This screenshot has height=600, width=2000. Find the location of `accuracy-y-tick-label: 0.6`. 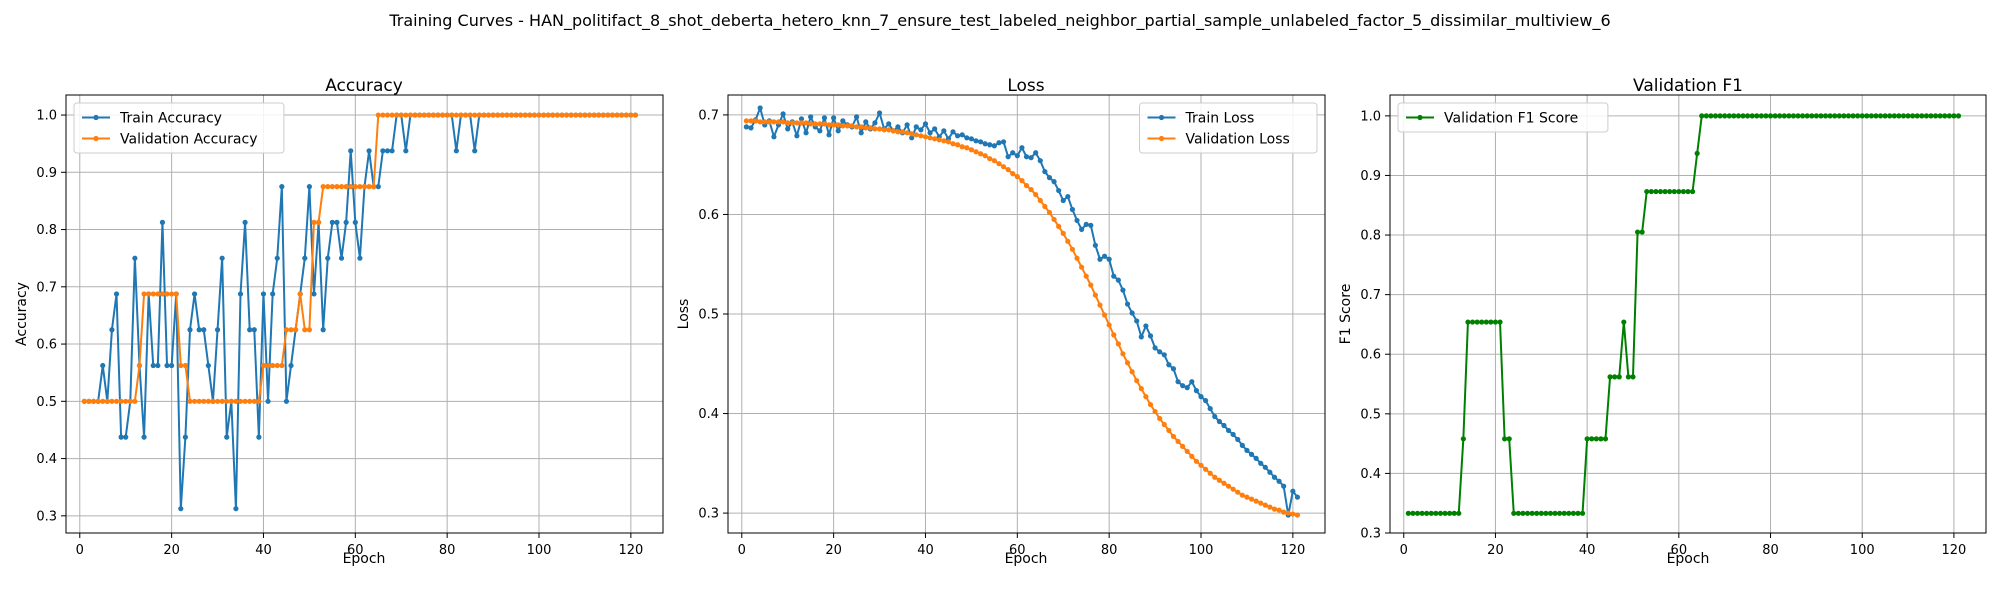

accuracy-y-tick-label: 0.6 is located at coordinates (46, 345).